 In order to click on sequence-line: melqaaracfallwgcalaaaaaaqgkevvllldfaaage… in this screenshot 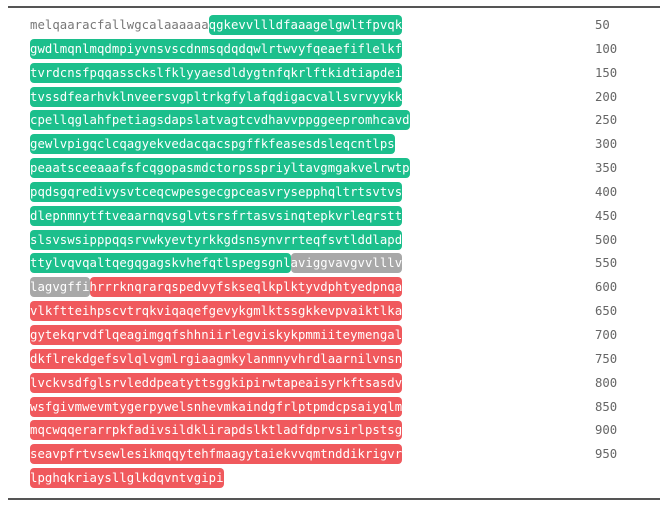, I will do `click(216, 25)`.